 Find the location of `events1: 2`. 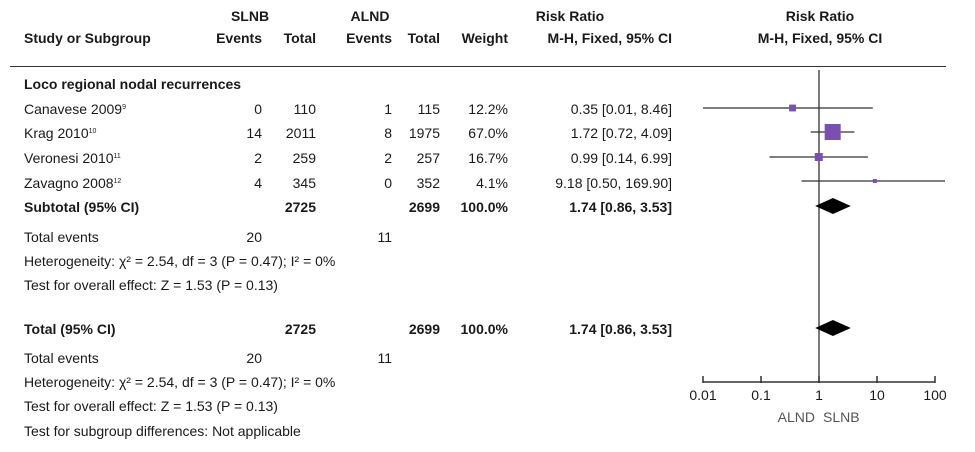

events1: 2 is located at coordinates (258, 158).